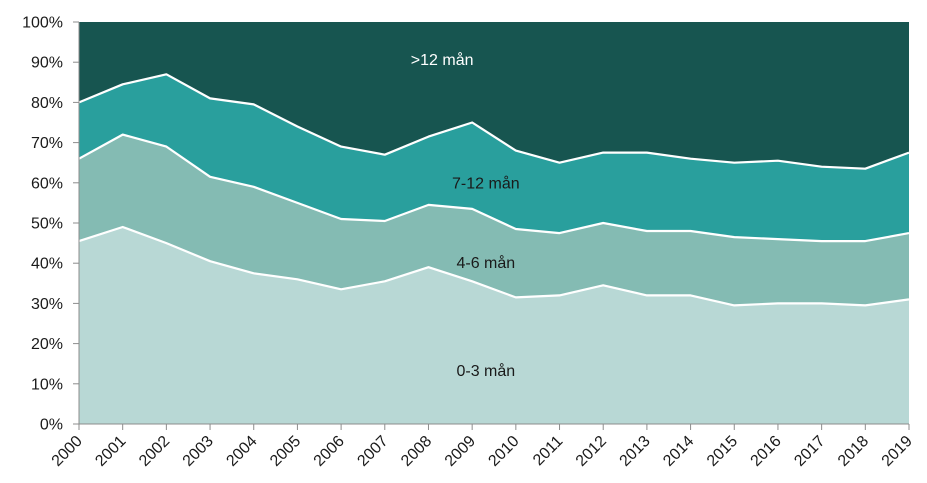 Image resolution: width=927 pixels, height=483 pixels. What do you see at coordinates (47, 304) in the screenshot?
I see `y-tick-label: 30%` at bounding box center [47, 304].